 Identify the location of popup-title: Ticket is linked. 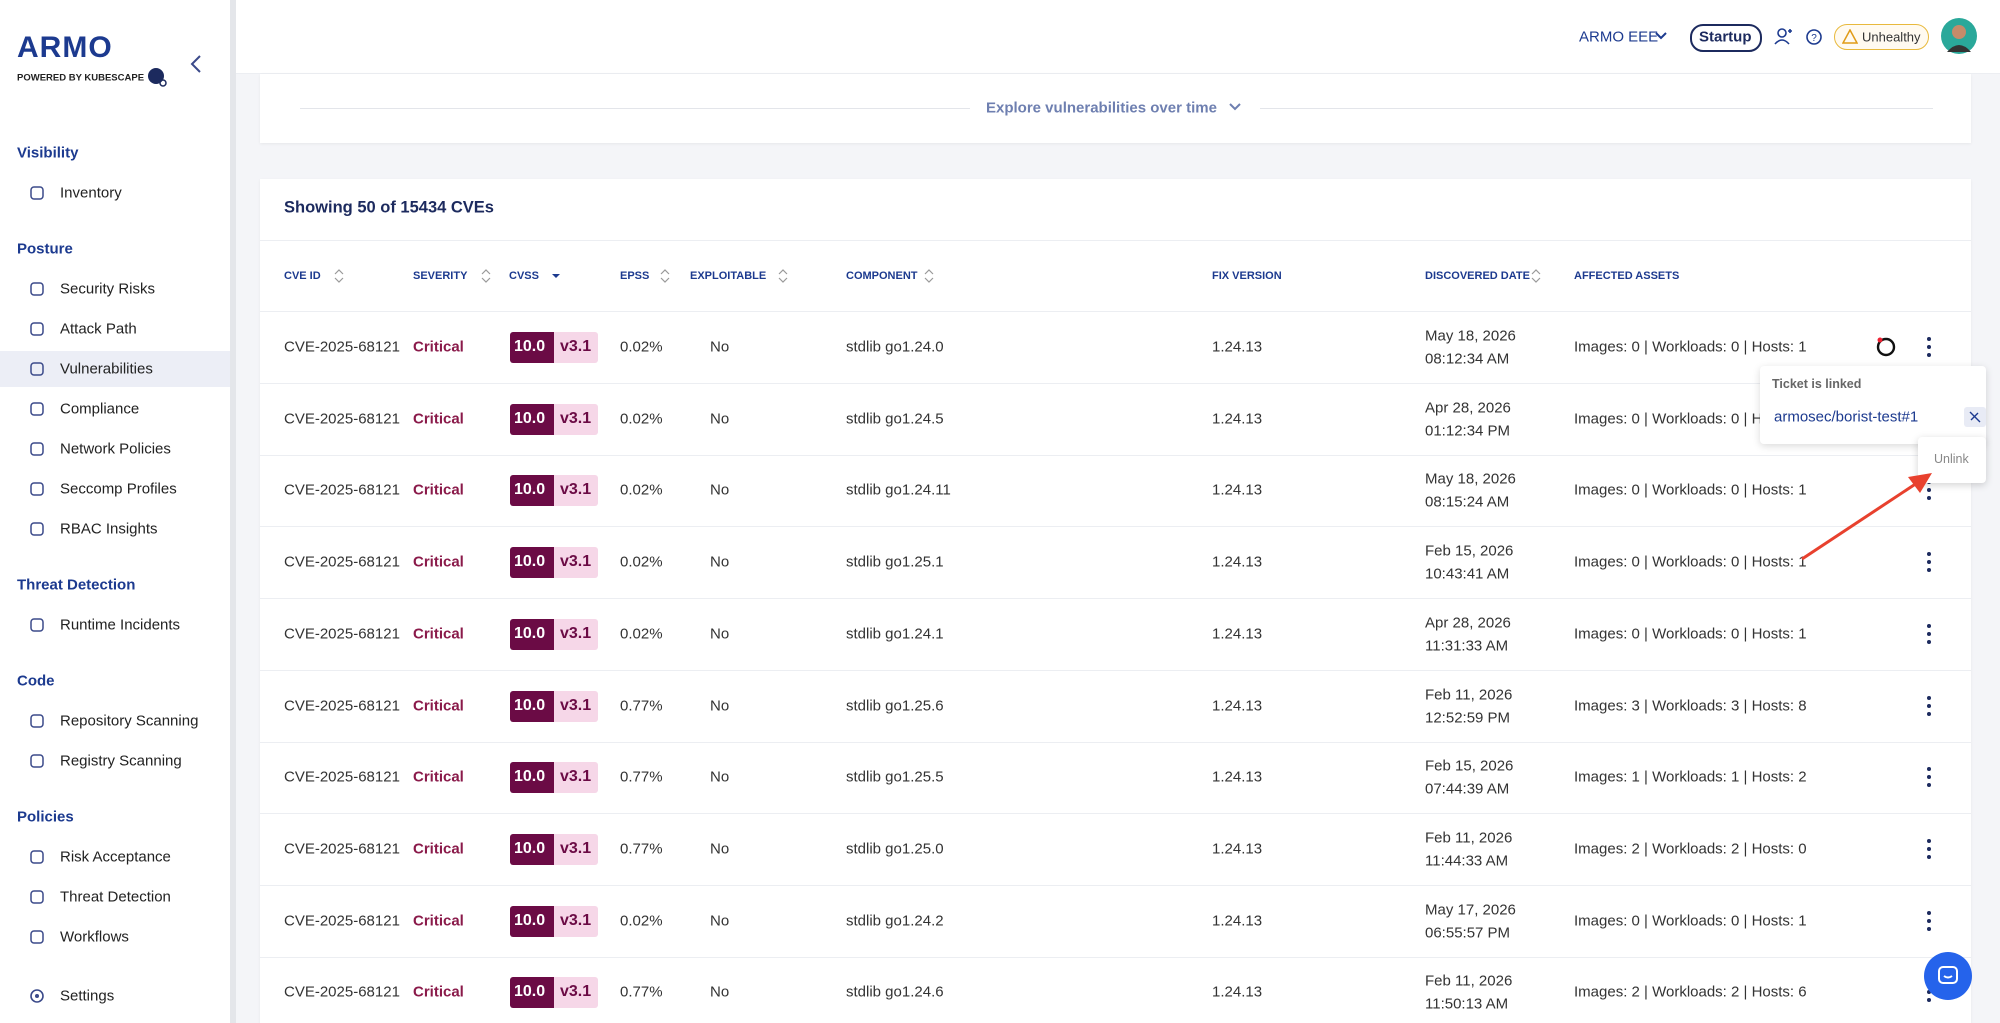
(1817, 384).